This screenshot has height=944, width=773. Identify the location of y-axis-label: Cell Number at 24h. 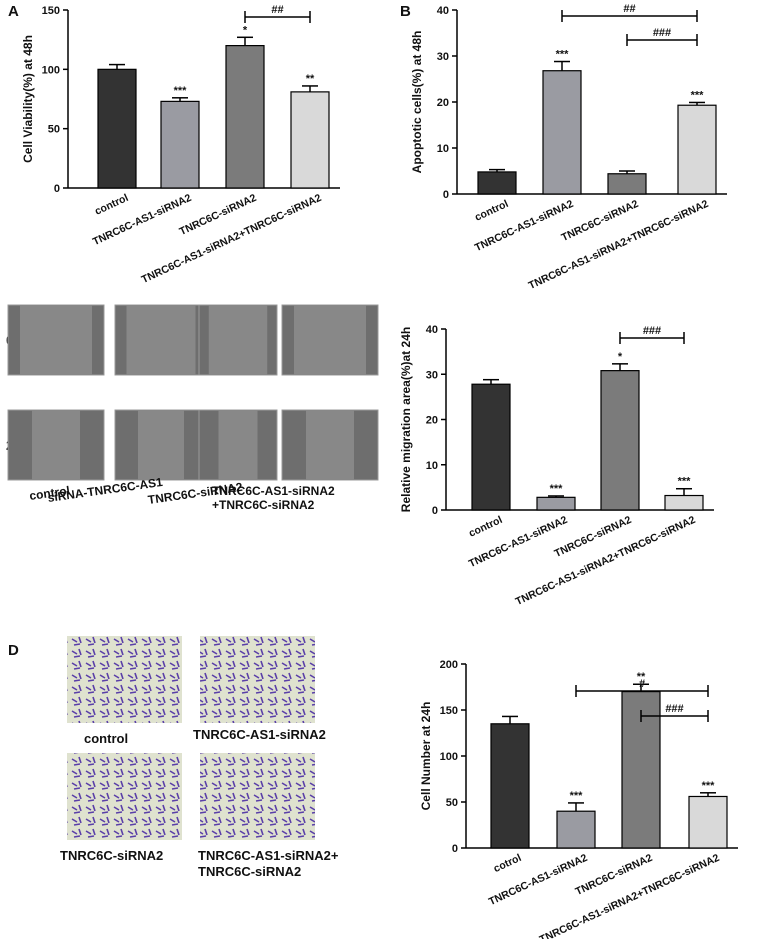
(426, 756).